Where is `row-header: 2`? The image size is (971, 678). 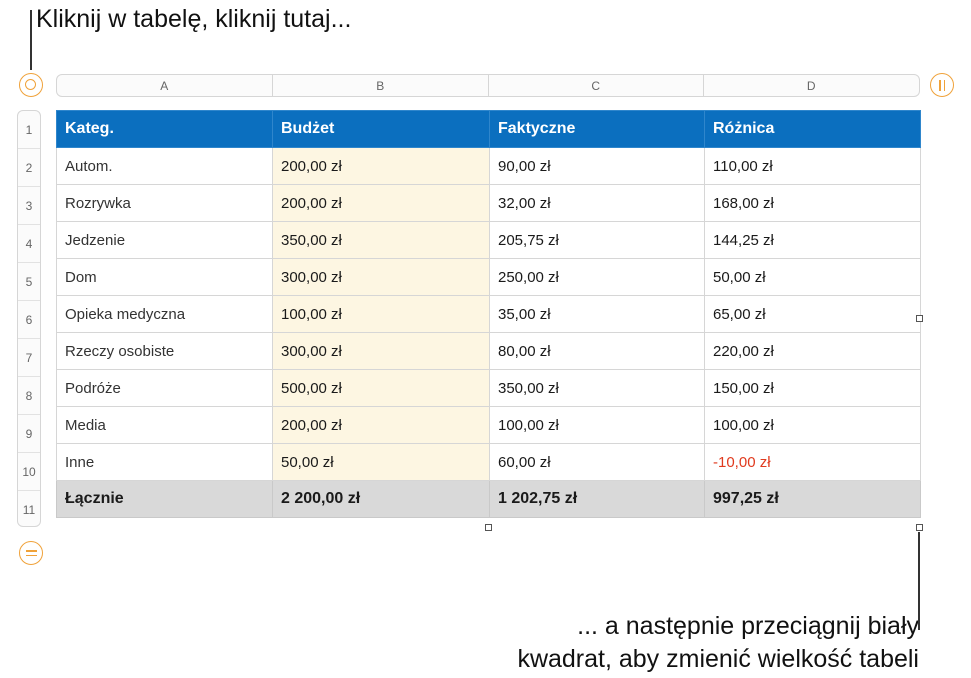 row-header: 2 is located at coordinates (29, 168).